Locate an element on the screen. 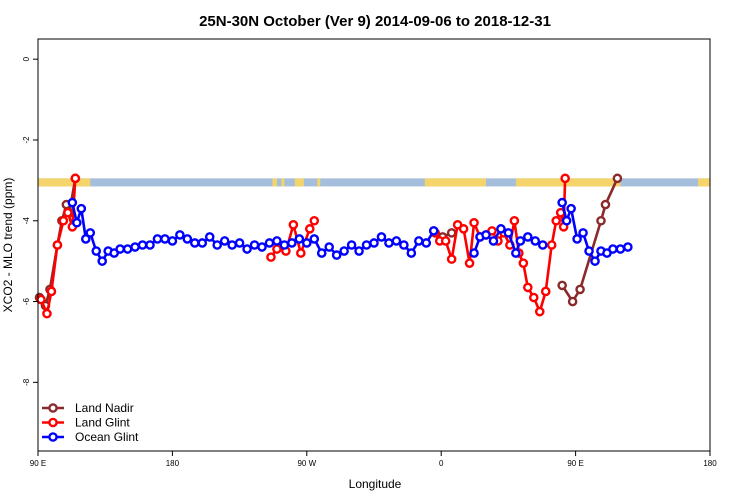 This screenshot has width=750, height=500. y-tick-label: -2 is located at coordinates (26, 140).